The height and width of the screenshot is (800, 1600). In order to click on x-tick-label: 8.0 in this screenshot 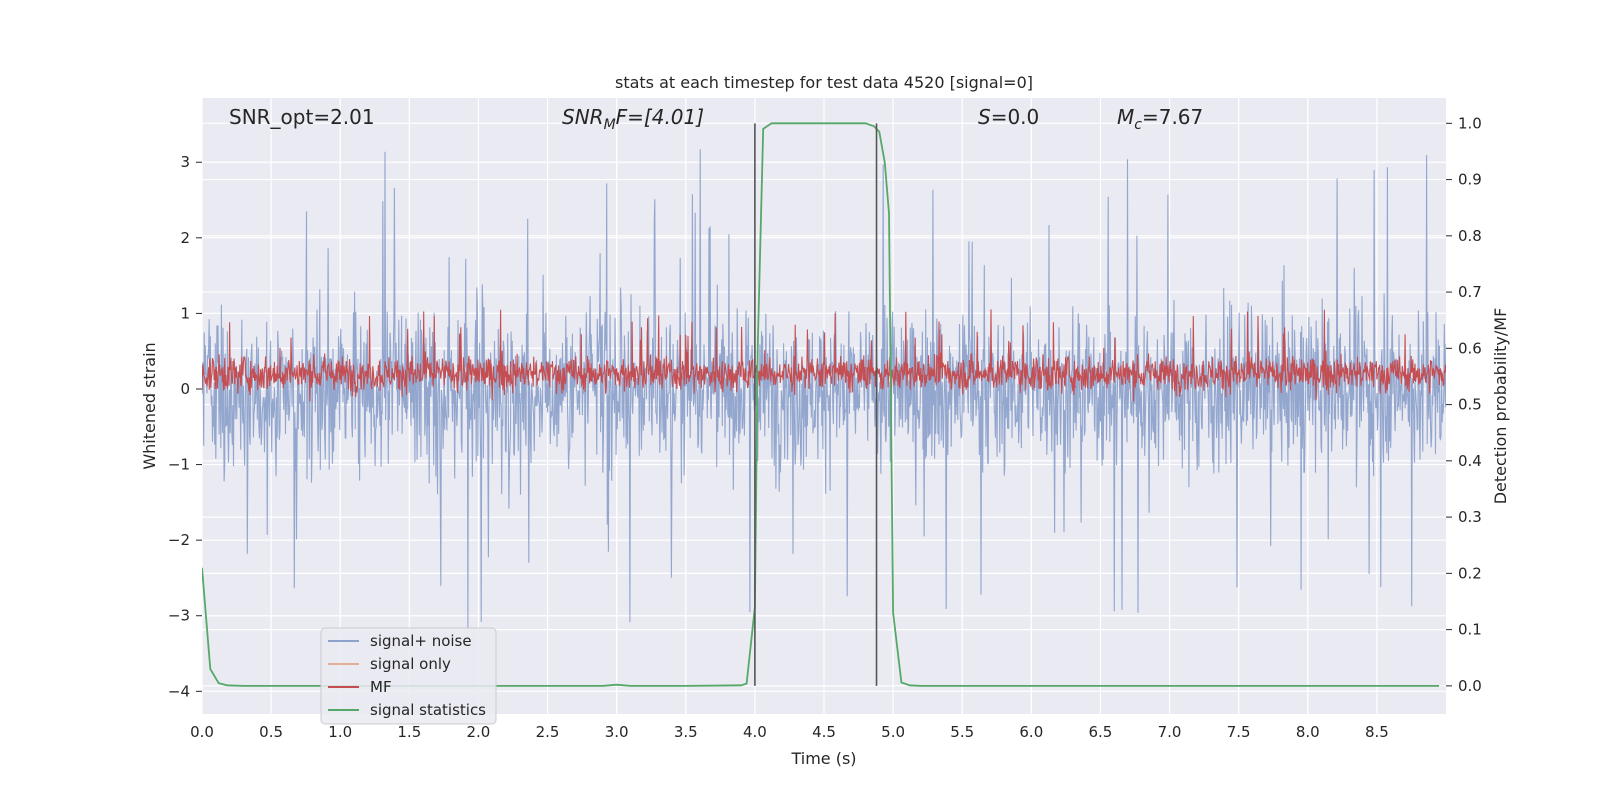, I will do `click(1308, 732)`.